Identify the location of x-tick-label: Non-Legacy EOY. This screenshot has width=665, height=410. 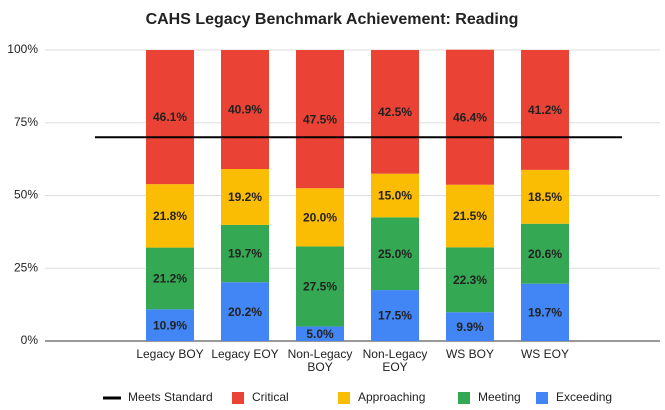
(395, 360).